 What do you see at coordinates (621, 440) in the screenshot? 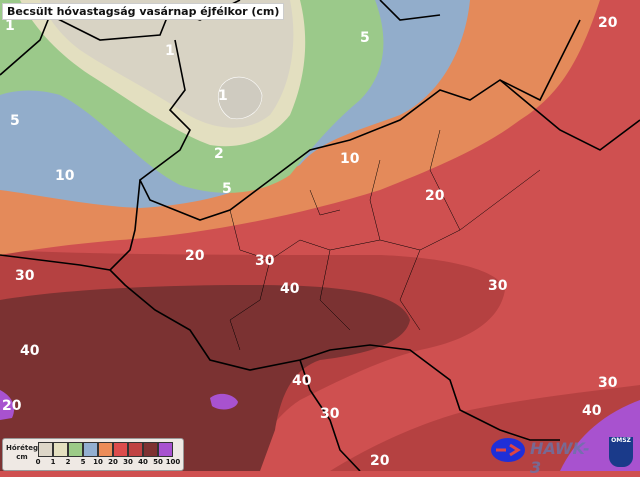
I see `agency-name: OMSZ` at bounding box center [621, 440].